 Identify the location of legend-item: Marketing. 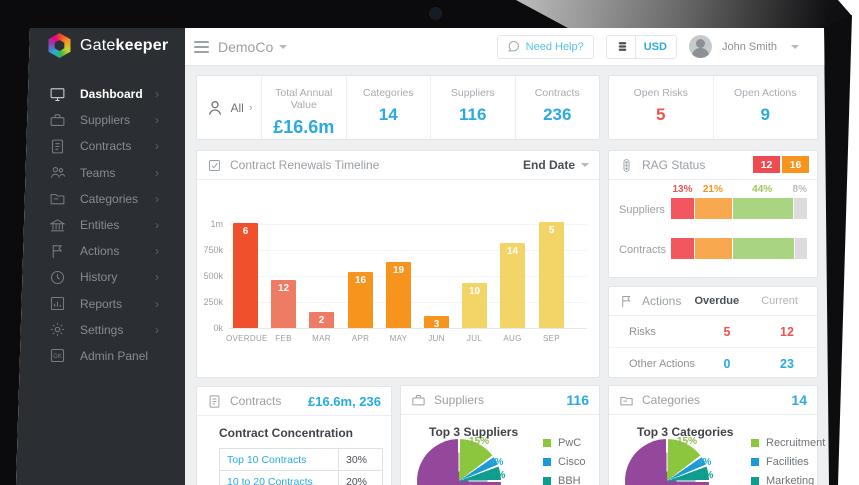
(788, 480).